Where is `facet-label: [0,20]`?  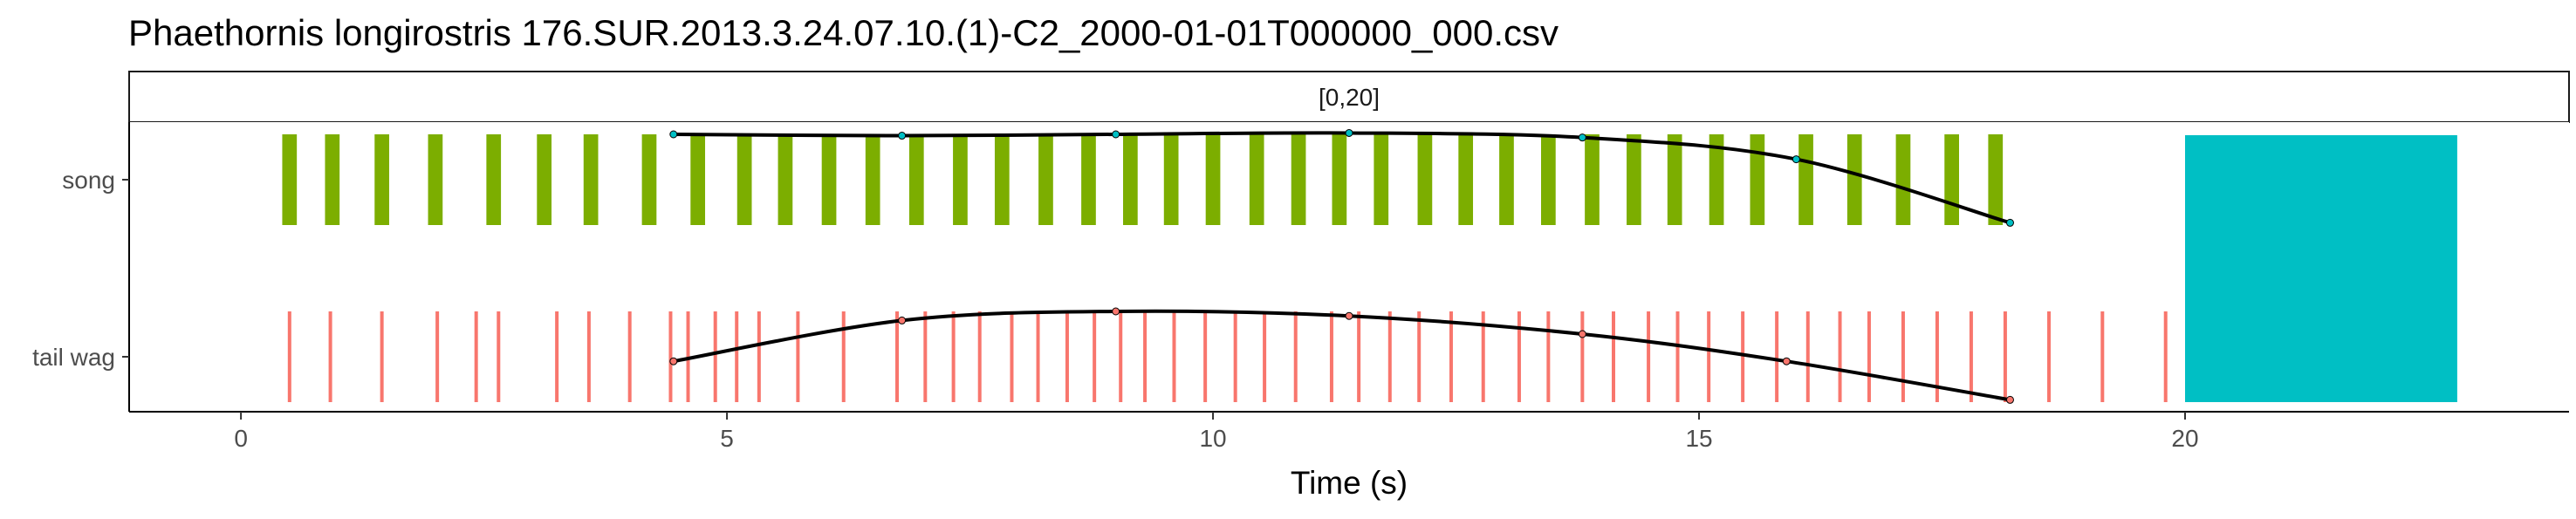
facet-label: [0,20] is located at coordinates (1350, 97).